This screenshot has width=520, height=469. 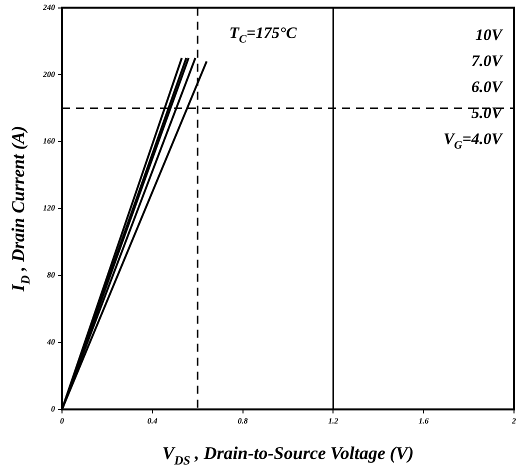 What do you see at coordinates (49, 208) in the screenshot?
I see `y-tick-label: 120` at bounding box center [49, 208].